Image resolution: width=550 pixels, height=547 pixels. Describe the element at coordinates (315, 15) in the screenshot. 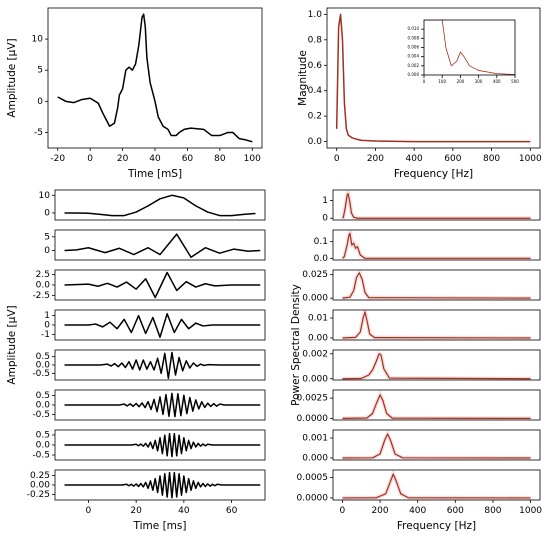

I see `y-tick-label: 1.0` at that location.